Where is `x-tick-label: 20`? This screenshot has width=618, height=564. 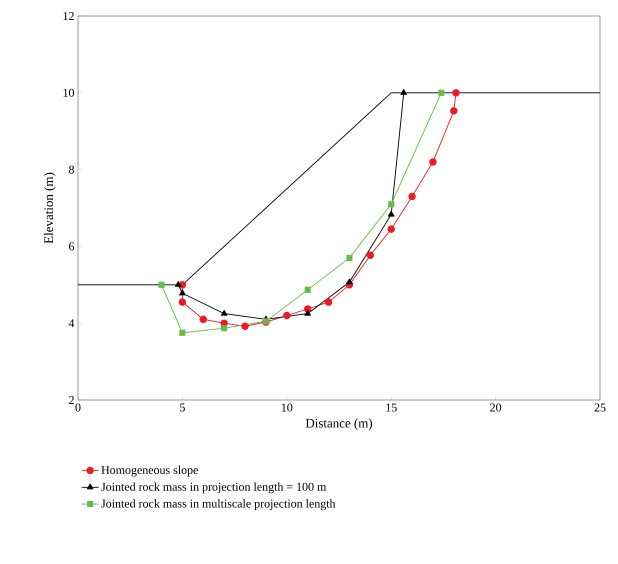 x-tick-label: 20 is located at coordinates (496, 408).